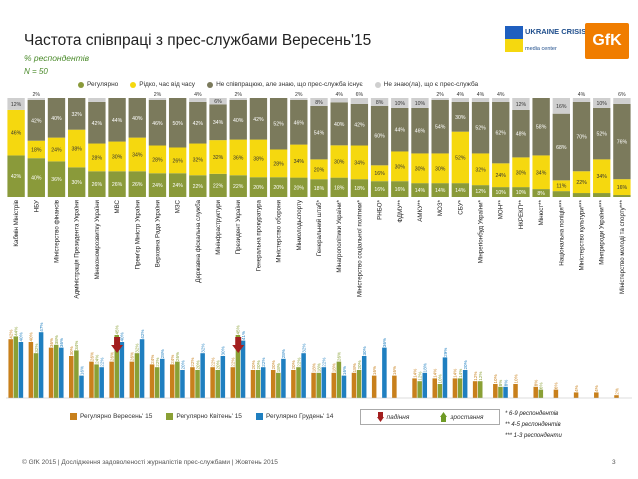 Image resolution: width=638 pixels, height=479 pixels. I want to click on trend-arrow-down-icon, so click(238, 345).